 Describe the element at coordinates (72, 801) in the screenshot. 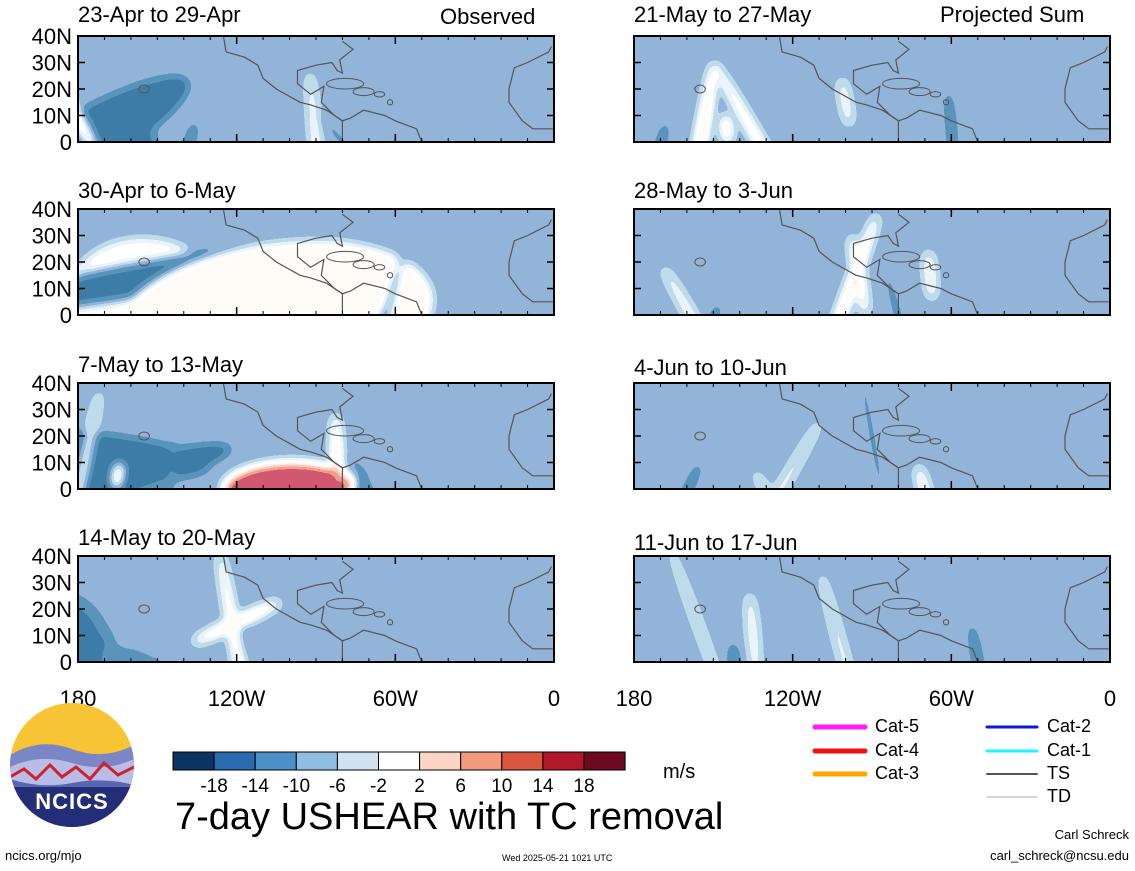

I see `logo-text: NCICS` at that location.